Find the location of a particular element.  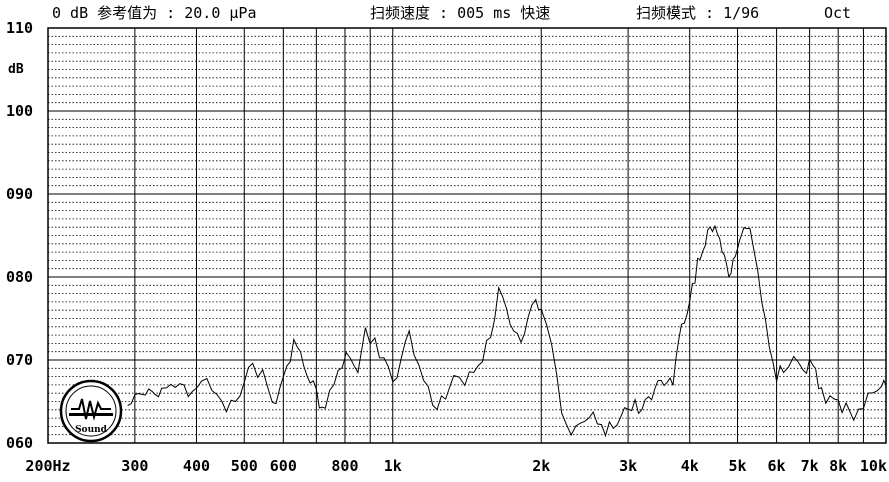

x-tick-label: 200Hz is located at coordinates (47, 466).